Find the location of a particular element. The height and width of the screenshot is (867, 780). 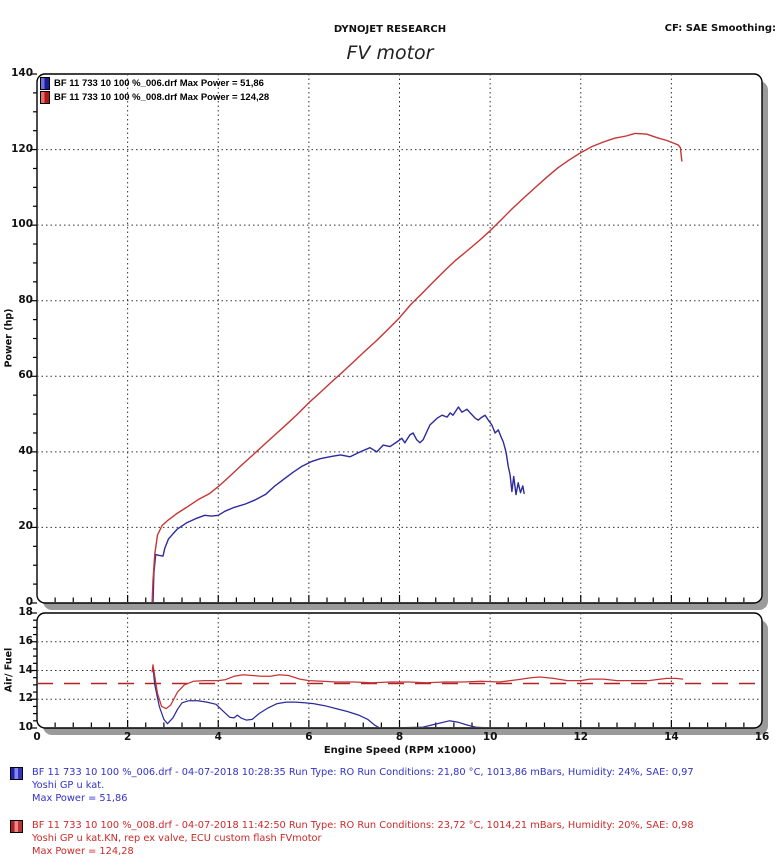

legend-swatch-red is located at coordinates (45, 97).